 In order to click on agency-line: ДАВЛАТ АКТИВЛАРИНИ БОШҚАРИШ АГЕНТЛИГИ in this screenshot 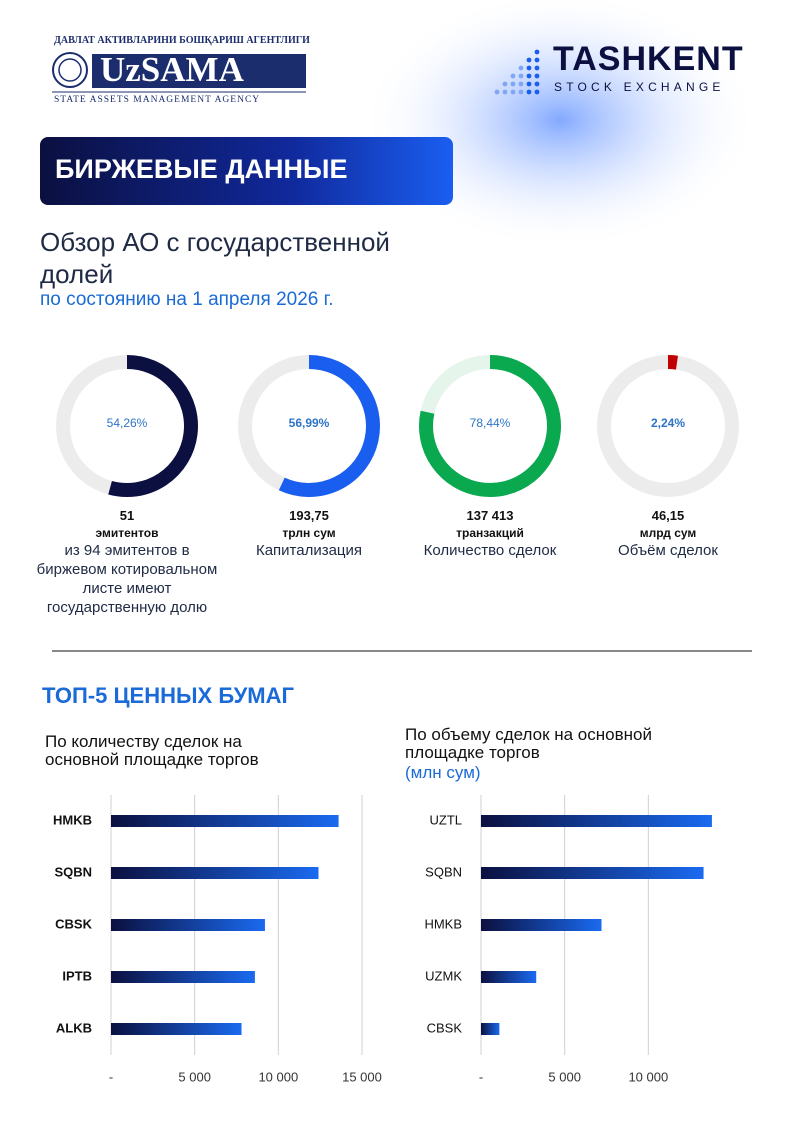, I will do `click(182, 40)`.